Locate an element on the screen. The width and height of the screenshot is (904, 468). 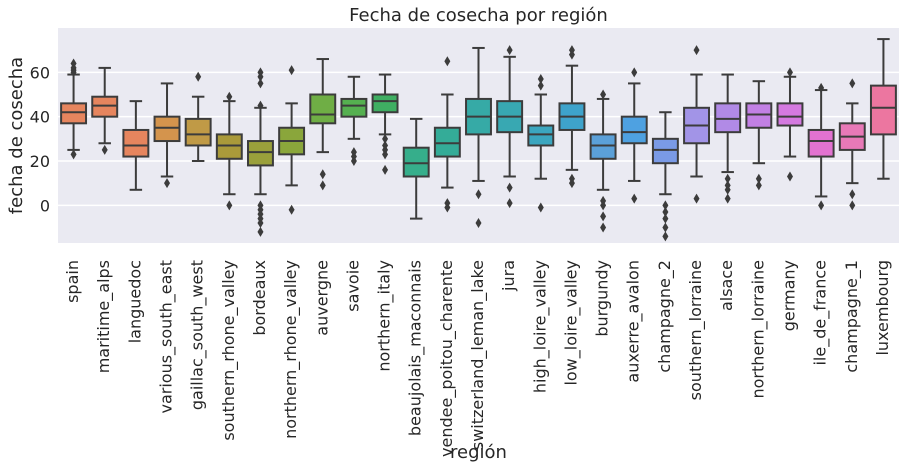
box-spain is located at coordinates (74, 109).